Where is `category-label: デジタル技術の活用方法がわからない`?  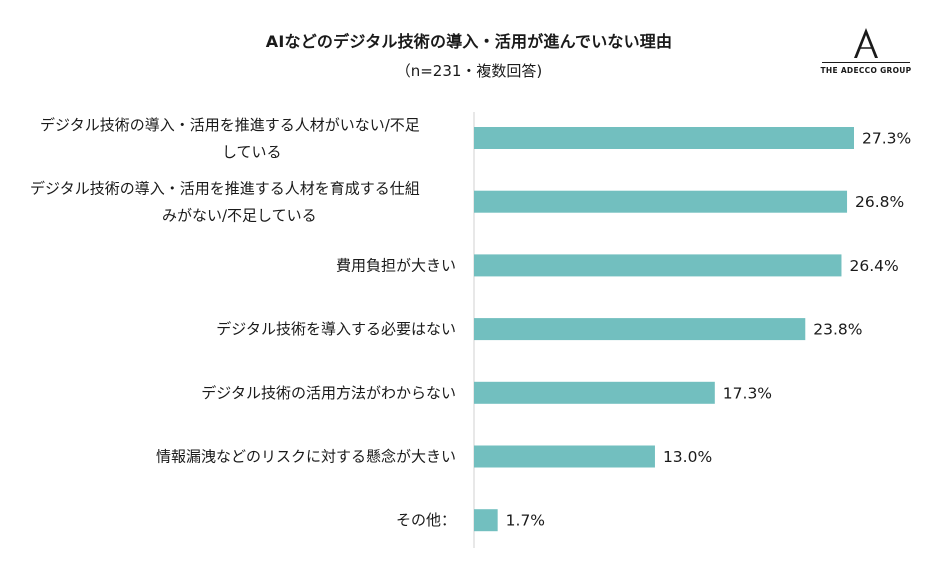 category-label: デジタル技術の活用方法がわからない is located at coordinates (328, 393).